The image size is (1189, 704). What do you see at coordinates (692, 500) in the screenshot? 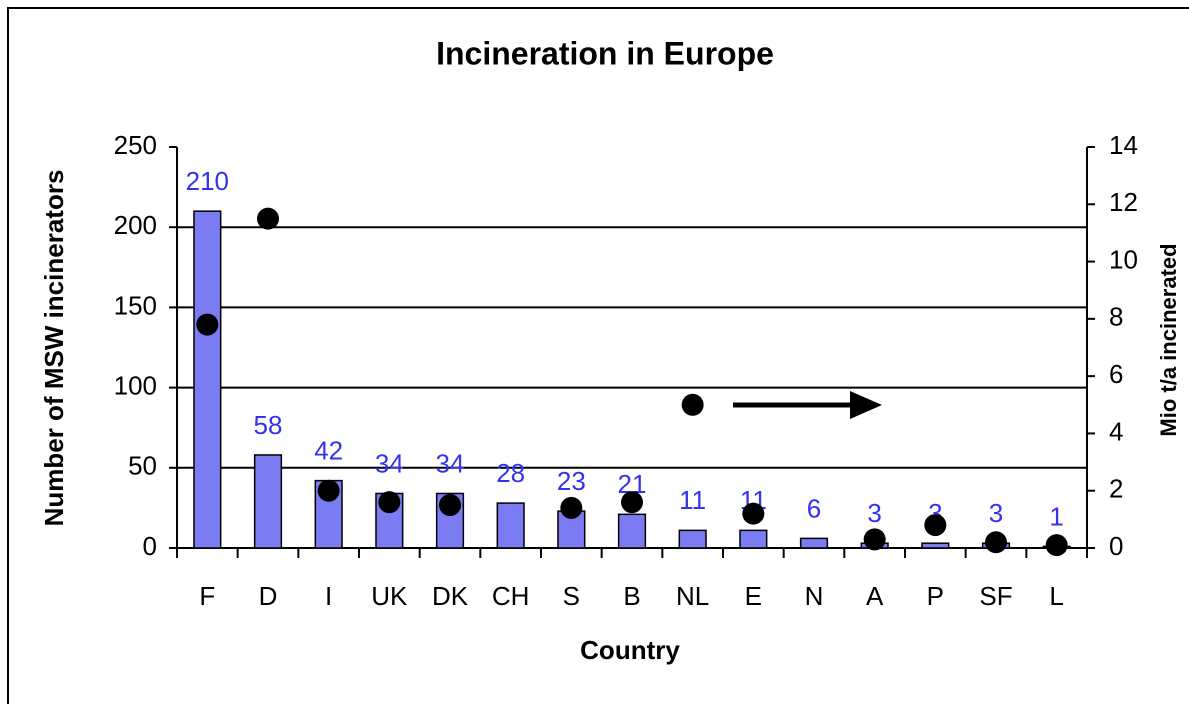
I see `data-label: 11` at bounding box center [692, 500].